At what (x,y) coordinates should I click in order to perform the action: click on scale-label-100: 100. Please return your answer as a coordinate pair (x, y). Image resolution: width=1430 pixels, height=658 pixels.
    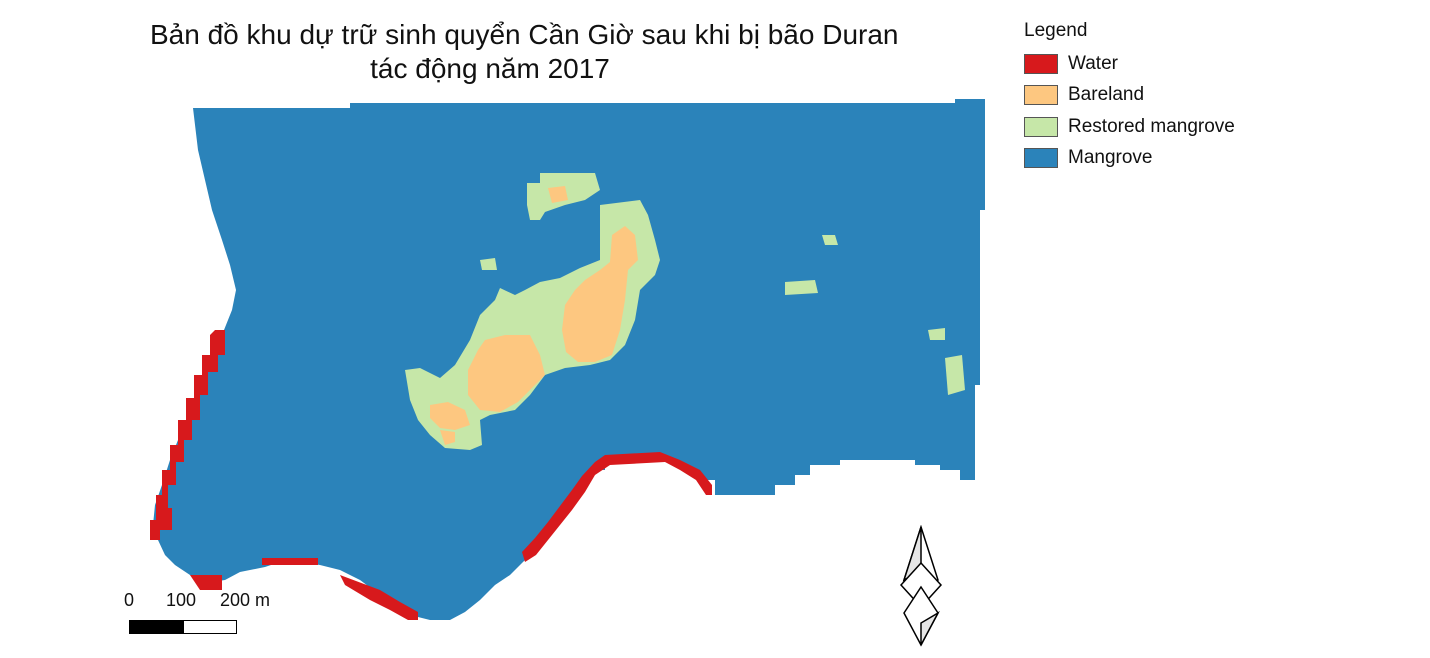
    Looking at the image, I should click on (181, 600).